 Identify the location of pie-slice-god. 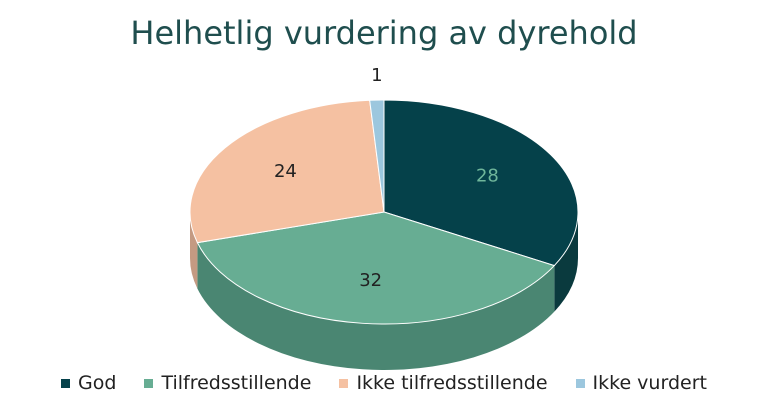
(481, 183).